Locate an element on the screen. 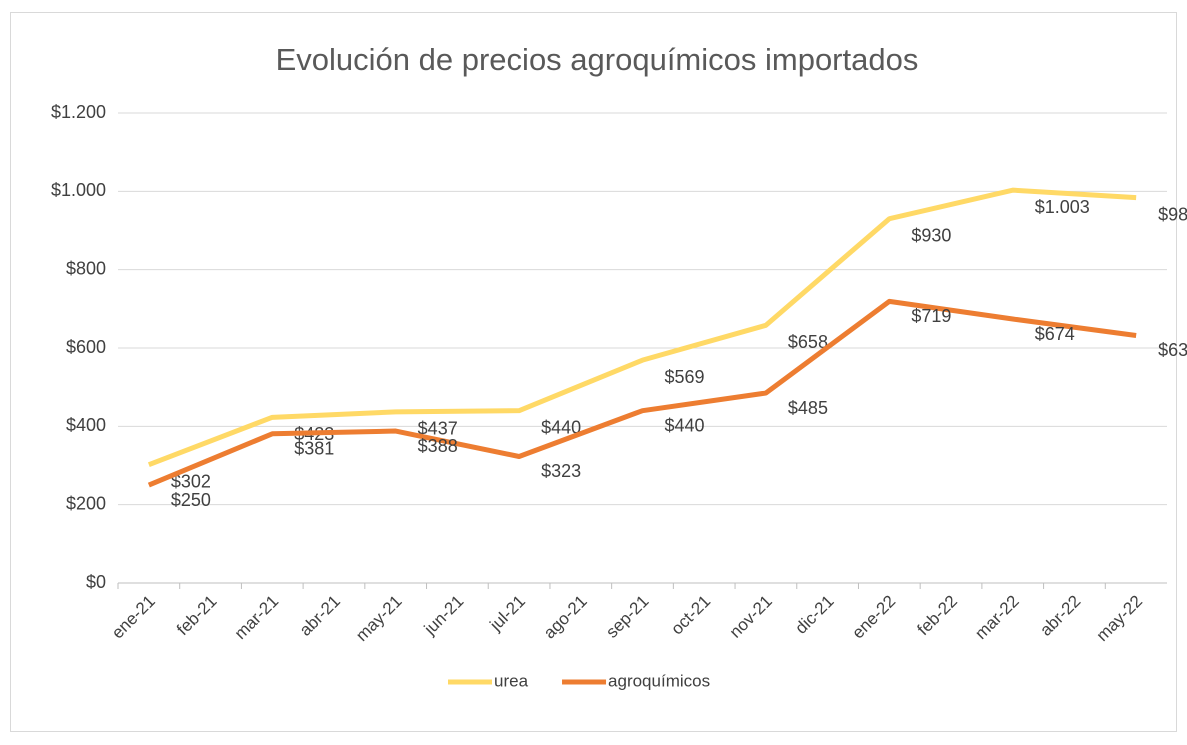 This screenshot has width=1187, height=745. y-tick-label: $800 is located at coordinates (86, 268).